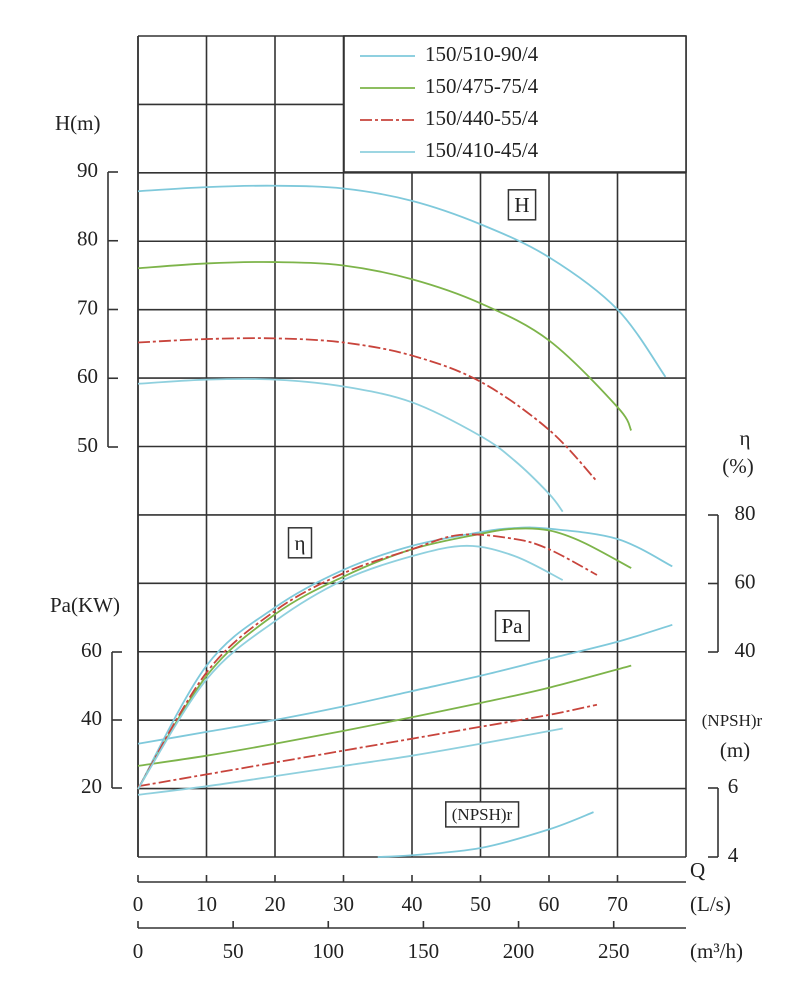 This screenshot has width=812, height=1000. I want to click on curve-annotation: (NPSH)r, so click(482, 814).